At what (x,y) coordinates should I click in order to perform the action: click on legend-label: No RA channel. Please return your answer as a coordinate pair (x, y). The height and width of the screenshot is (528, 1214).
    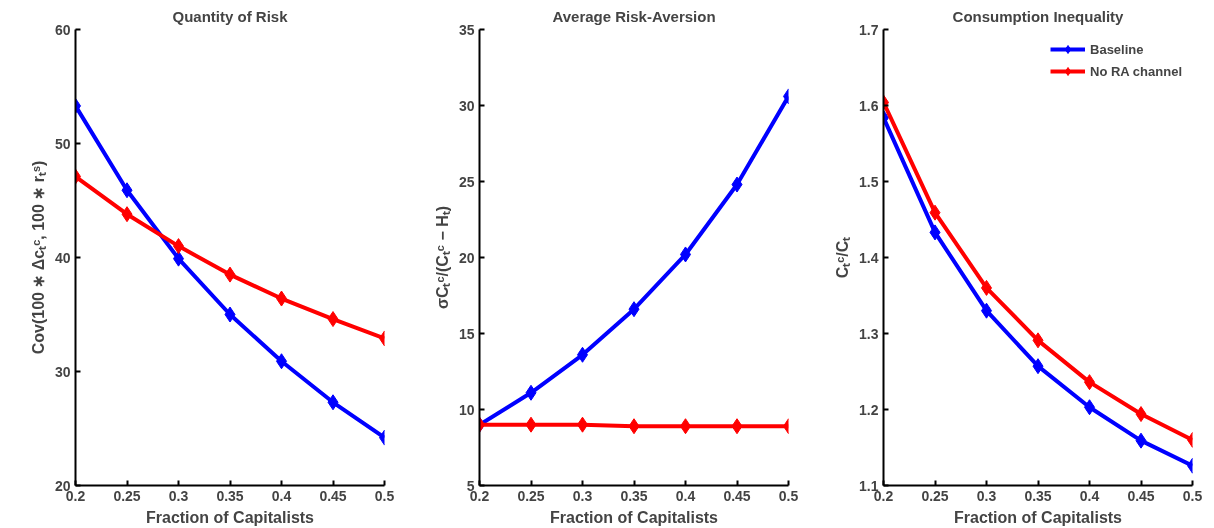
    Looking at the image, I should click on (1136, 71).